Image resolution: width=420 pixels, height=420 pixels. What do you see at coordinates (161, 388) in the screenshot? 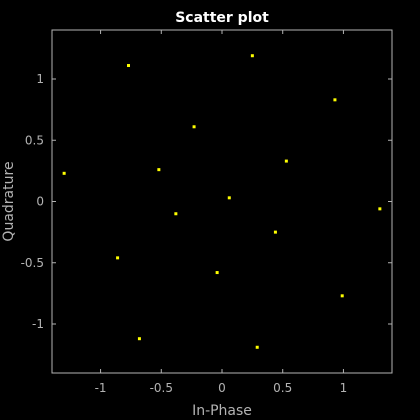
I see `x-tick-label: -0.5` at bounding box center [161, 388].